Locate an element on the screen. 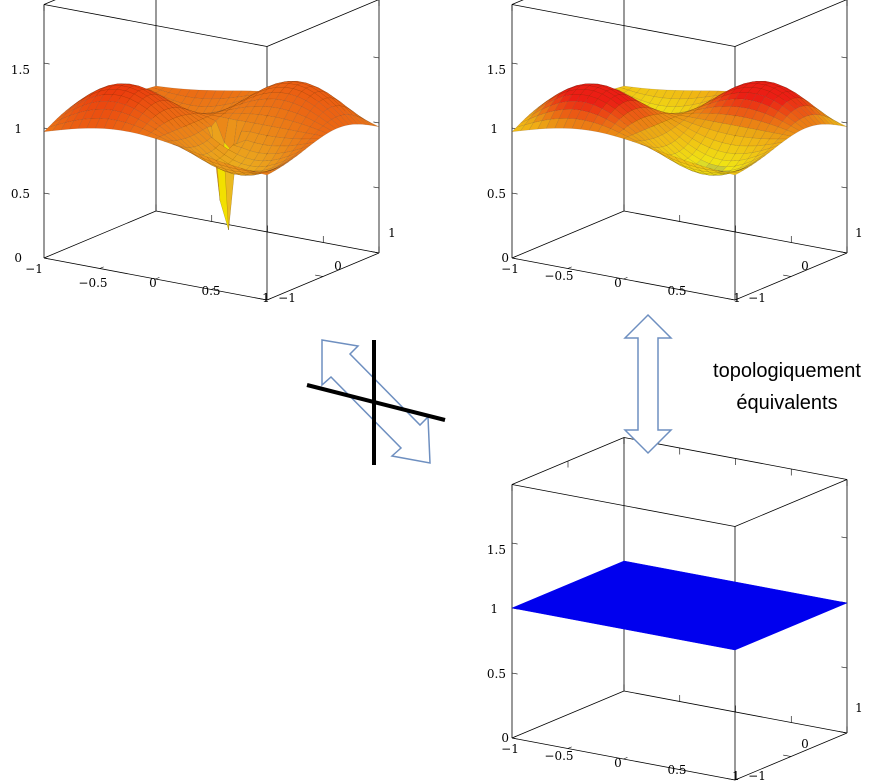 This screenshot has height=782, width=890. flat-surface-patch is located at coordinates (679, 605).